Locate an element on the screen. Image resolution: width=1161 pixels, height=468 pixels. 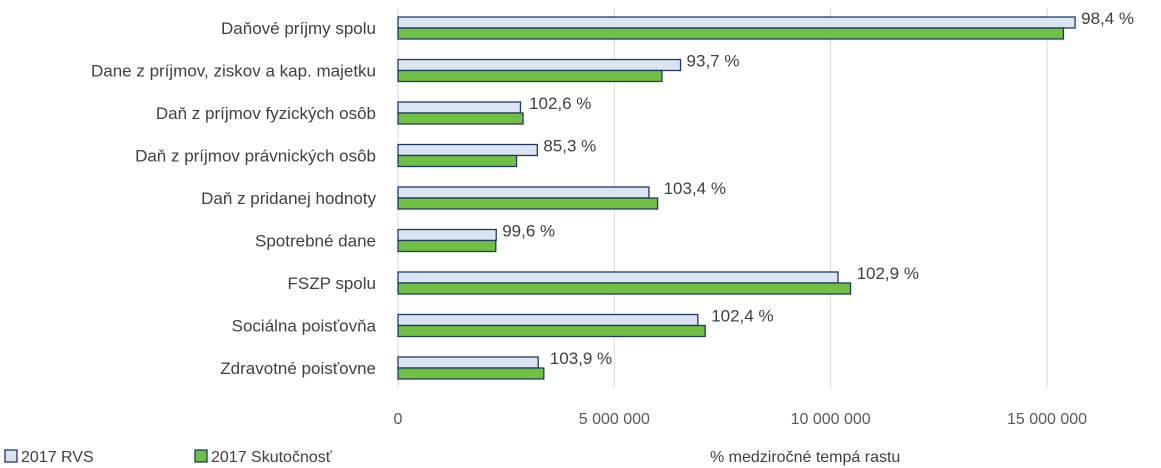
category-label: Dane z príjmov, ziskov a kap. majetku is located at coordinates (233, 71).